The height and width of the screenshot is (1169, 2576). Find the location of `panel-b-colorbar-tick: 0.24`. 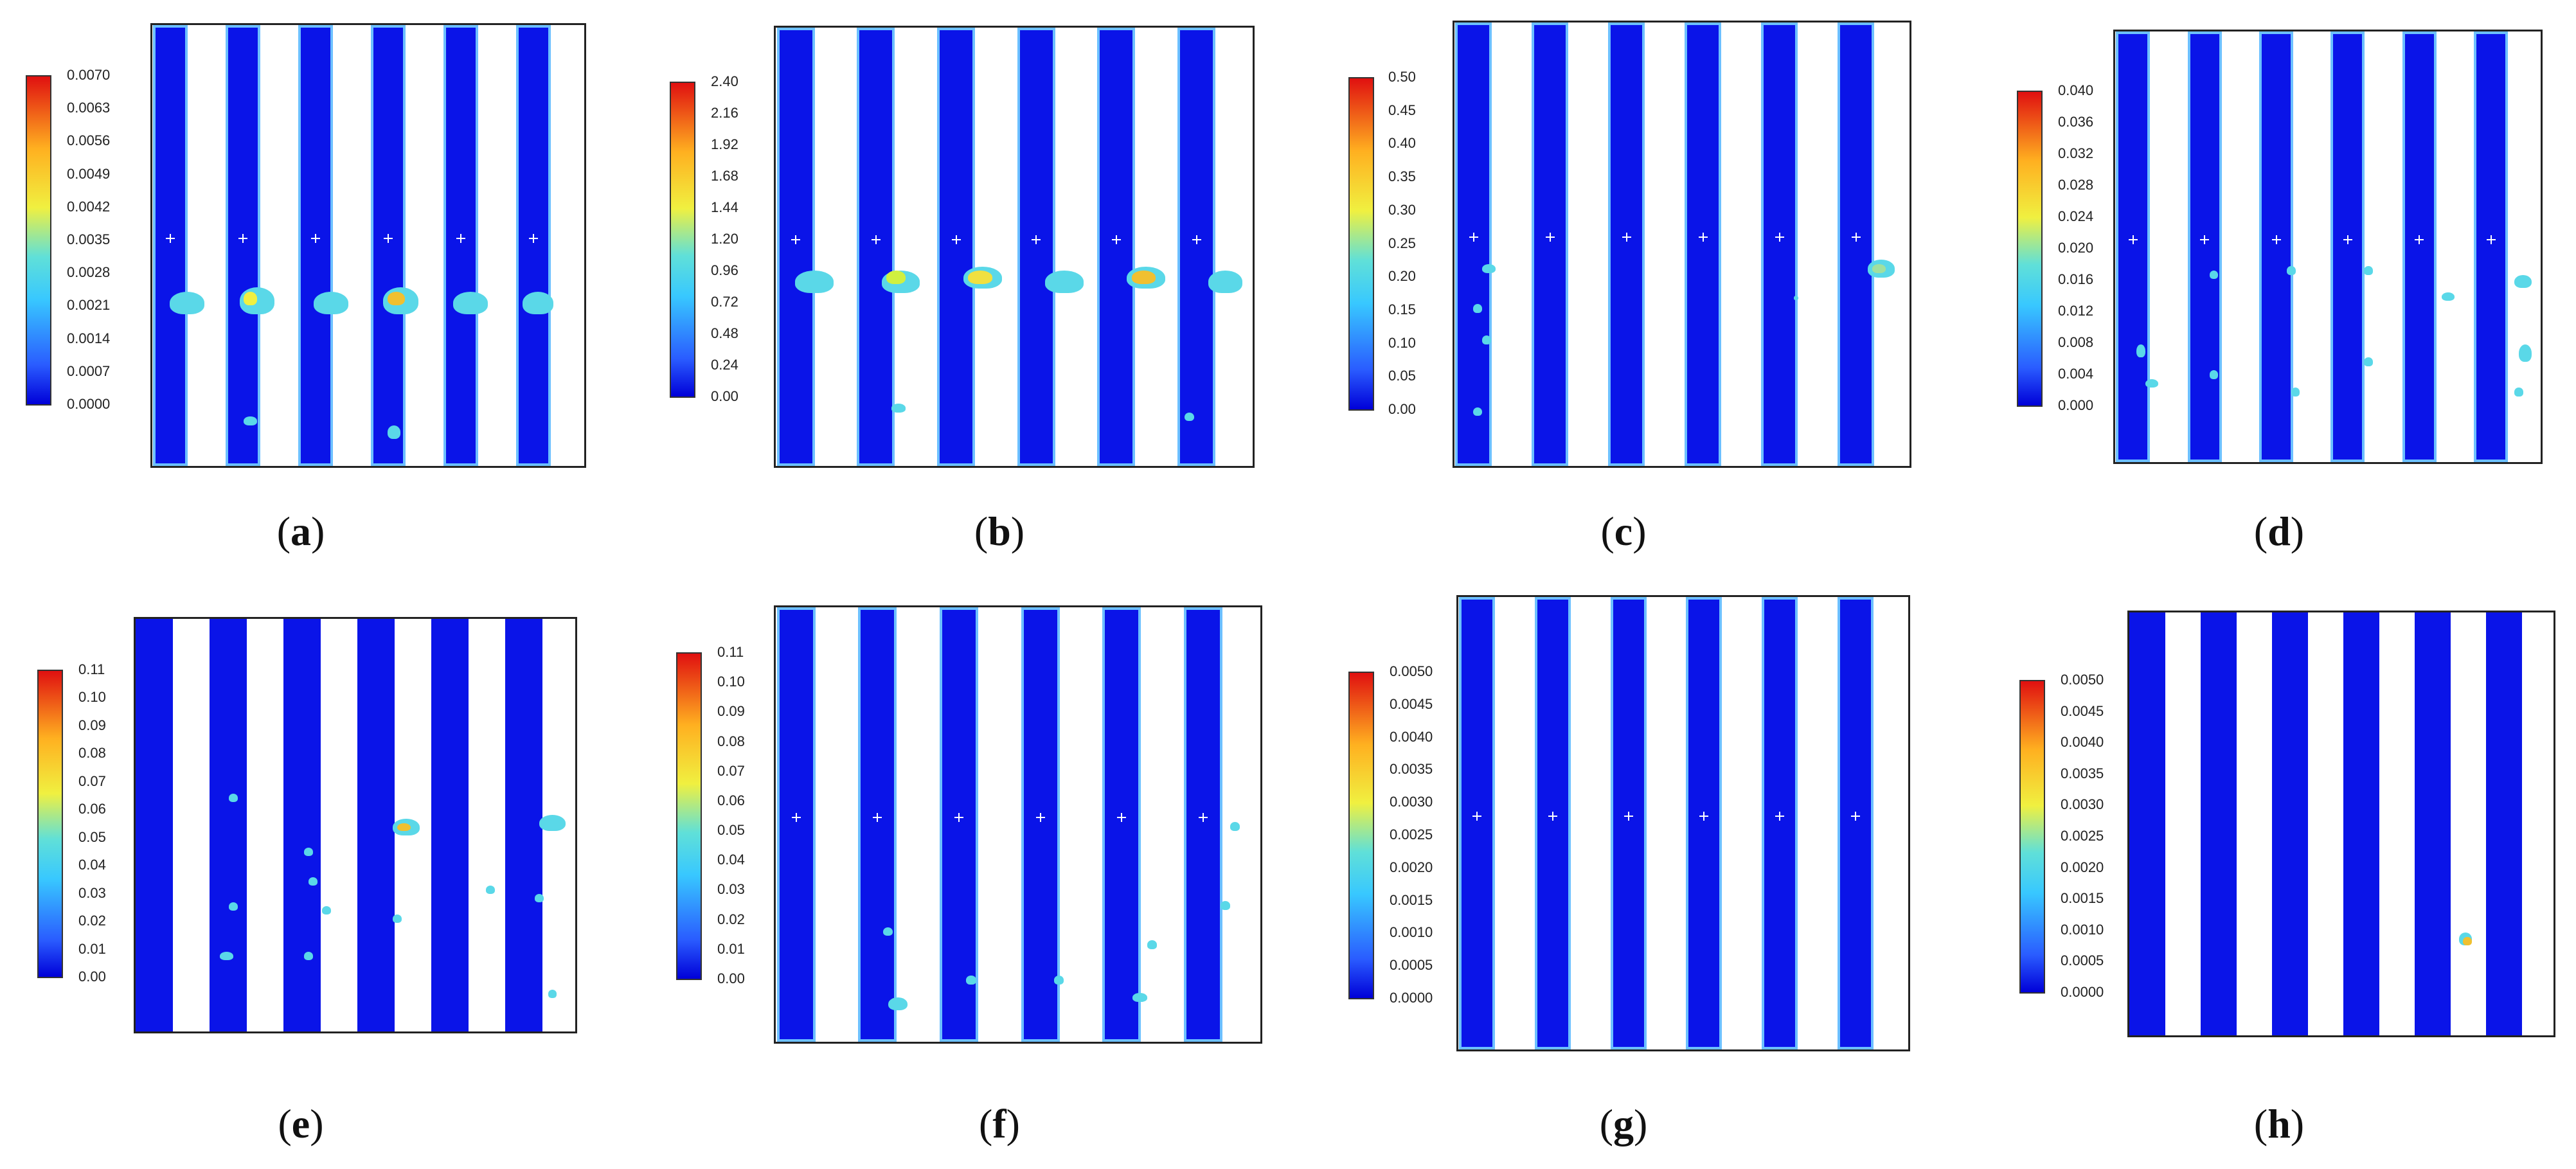

panel-b-colorbar-tick: 0.24 is located at coordinates (724, 365).